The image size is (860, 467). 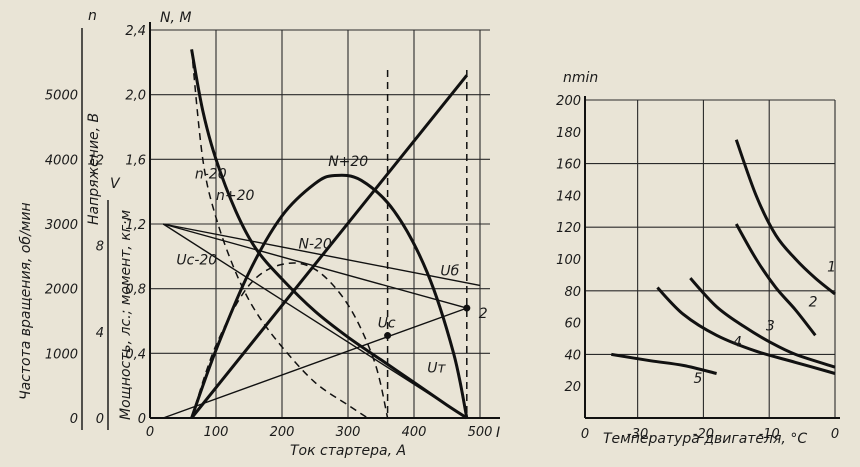 I want to click on right-origin-label: 0, so click(x=585, y=434).